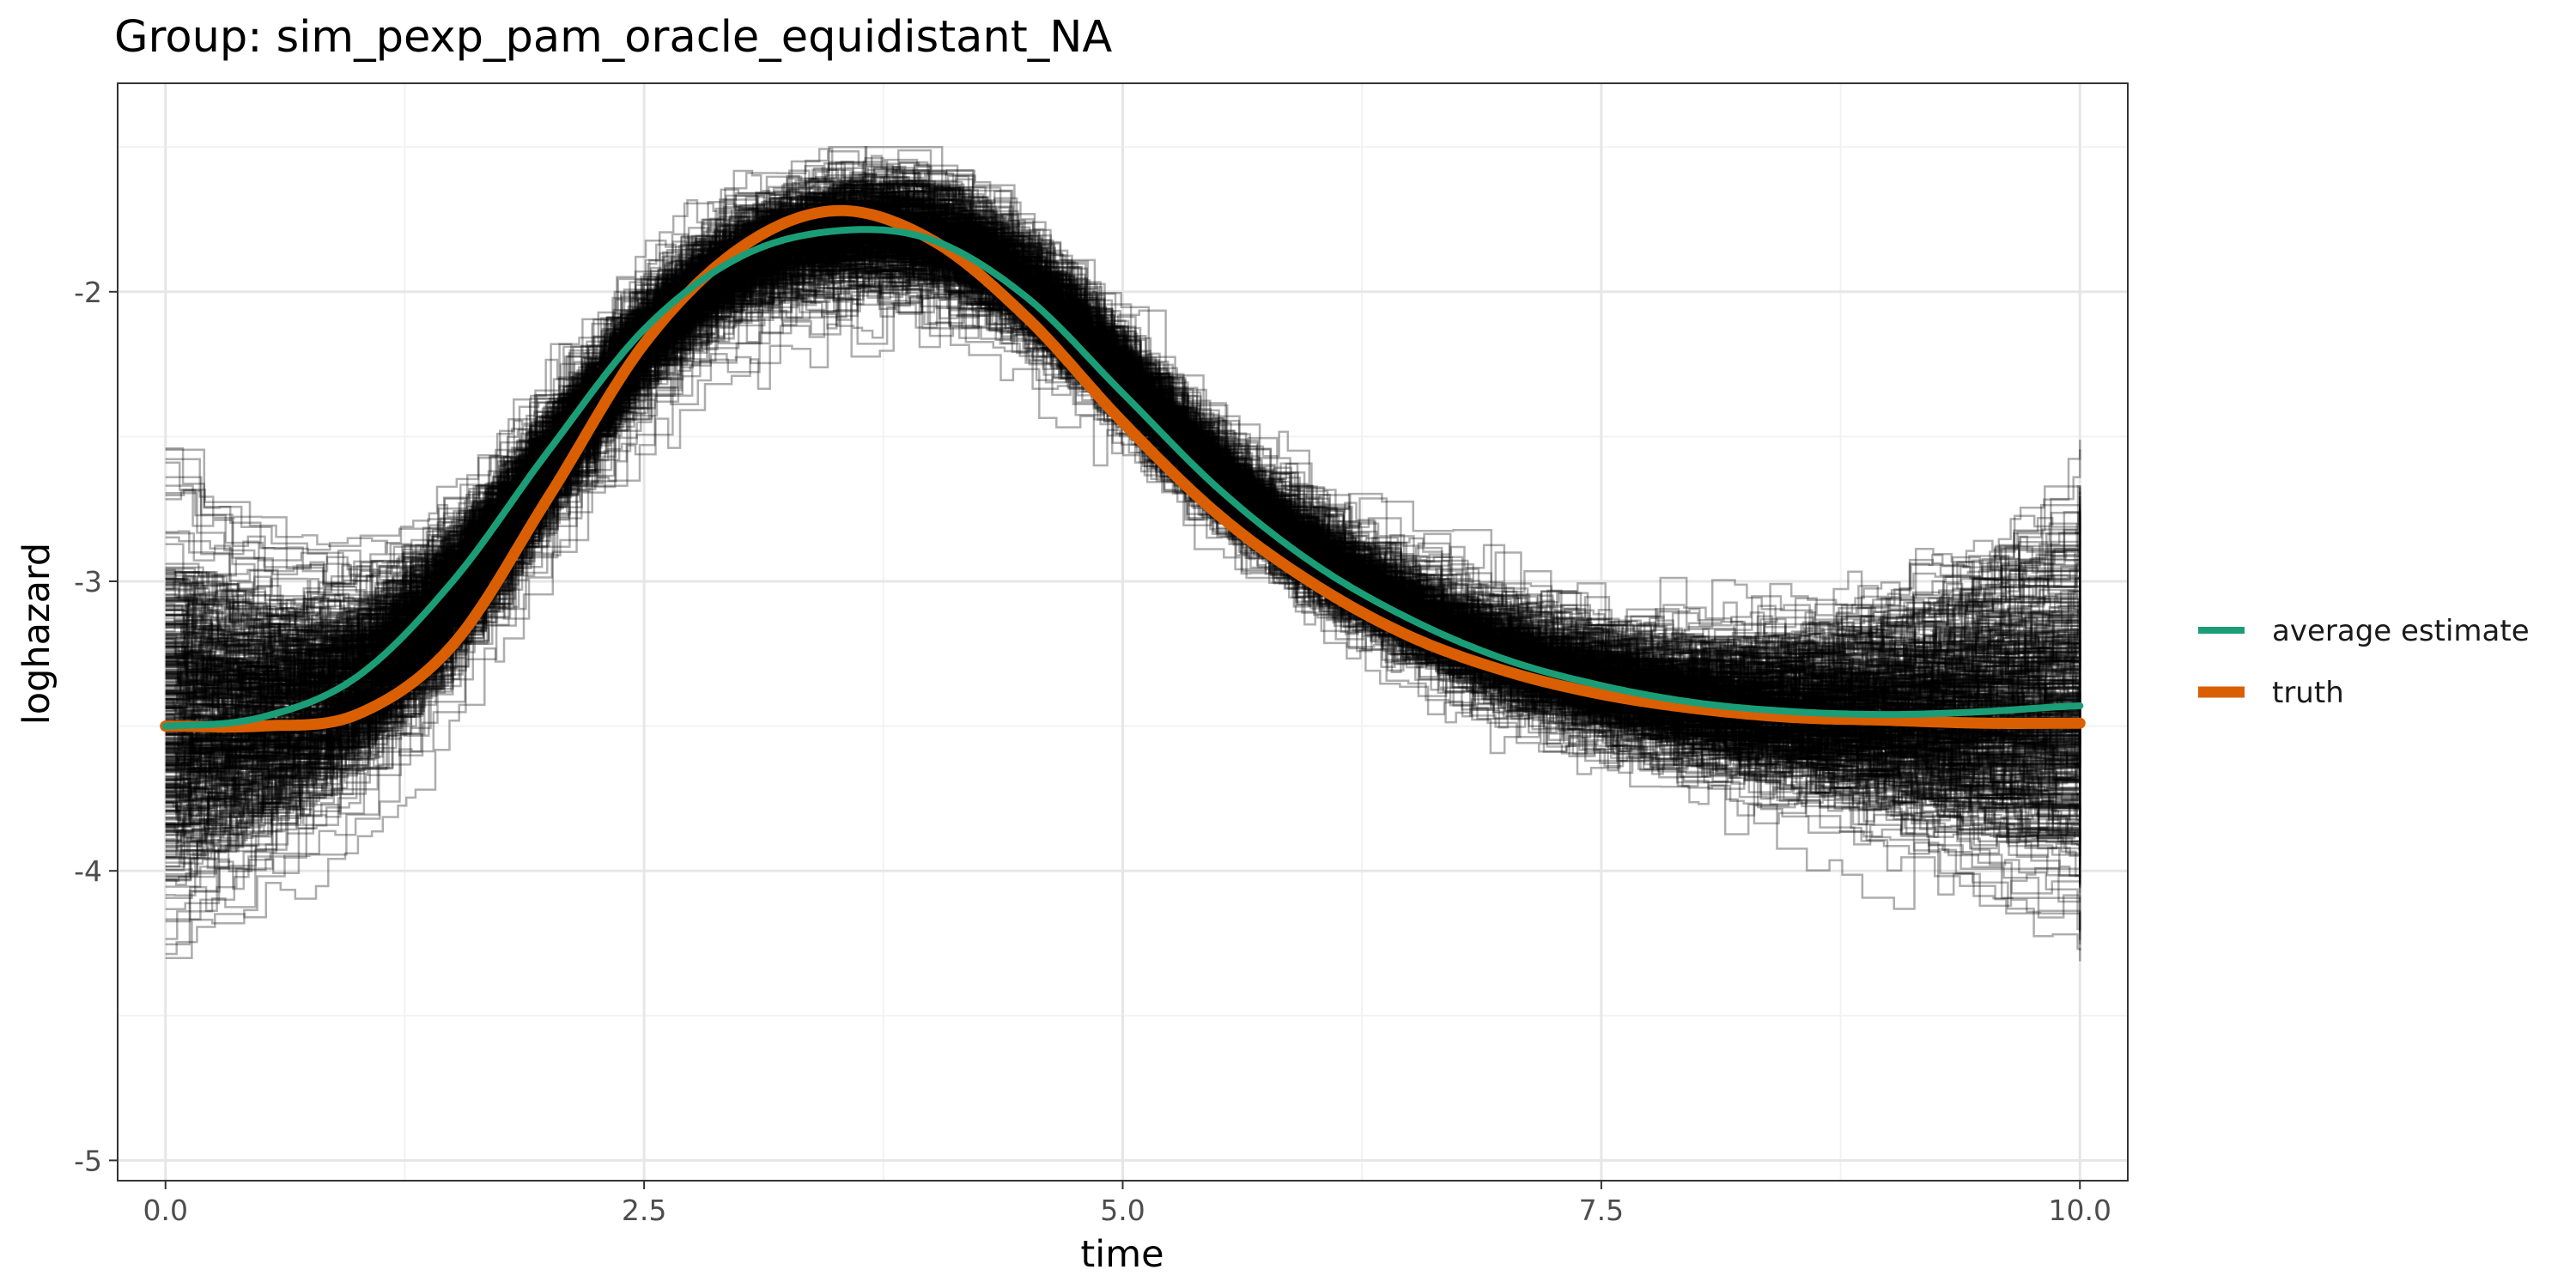 The height and width of the screenshot is (1288, 2576). What do you see at coordinates (2401, 631) in the screenshot?
I see `legend-label: average estimate` at bounding box center [2401, 631].